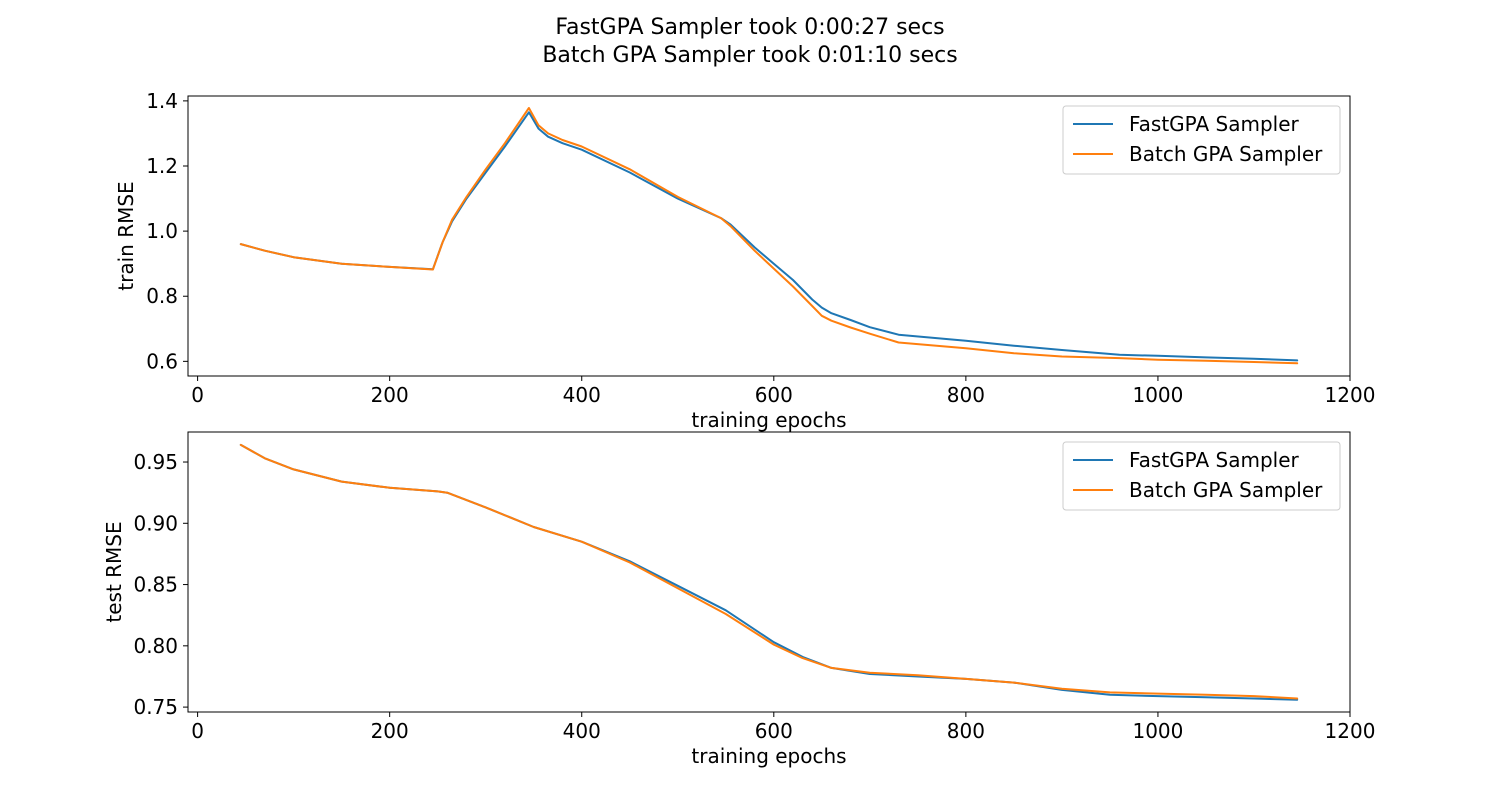 Image resolution: width=1500 pixels, height=800 pixels. What do you see at coordinates (749, 55) in the screenshot?
I see `figure-title-line2: Batch GPA Sampler took 0:01:10 secs` at bounding box center [749, 55].